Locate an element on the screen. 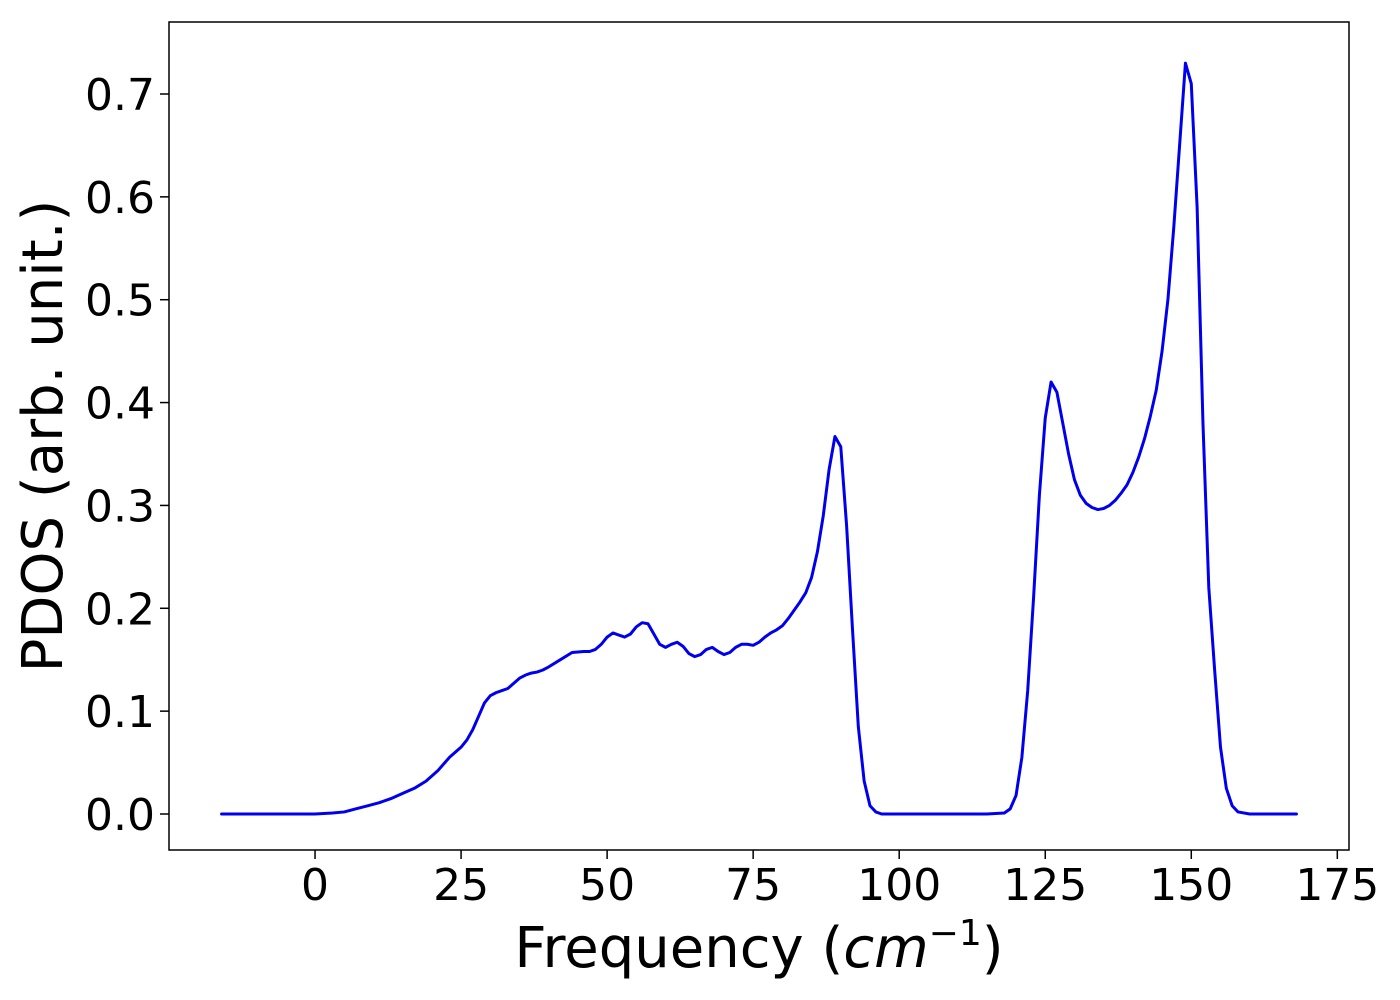 The image size is (1400, 1000). x-tick-label: 125 is located at coordinates (1045, 885).